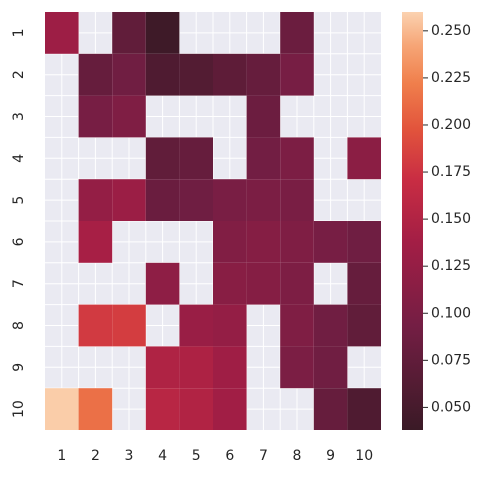 The image size is (498, 477). I want to click on x-tick-label: 7, so click(263, 456).